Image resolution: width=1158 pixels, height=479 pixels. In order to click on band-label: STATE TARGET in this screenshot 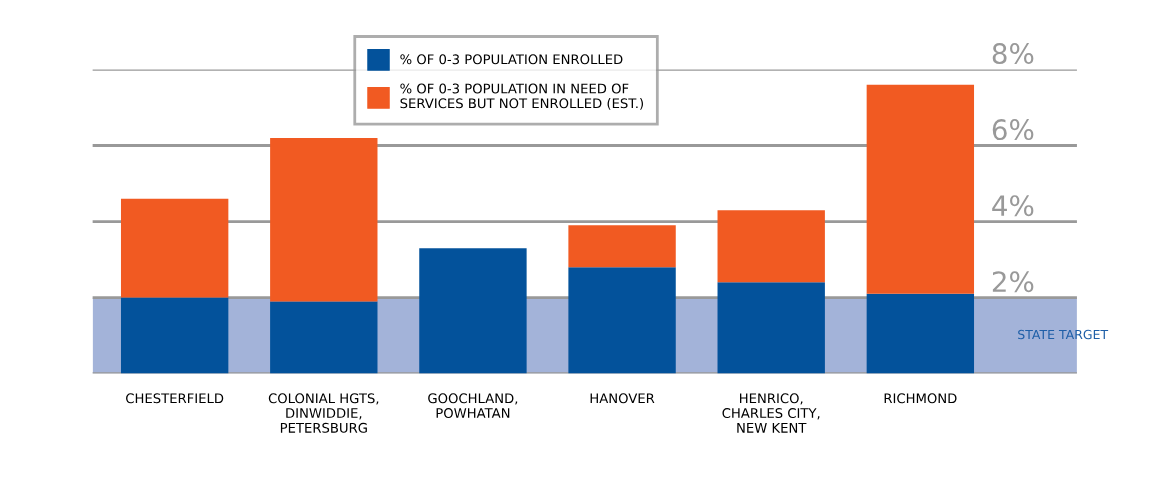, I will do `click(1063, 334)`.